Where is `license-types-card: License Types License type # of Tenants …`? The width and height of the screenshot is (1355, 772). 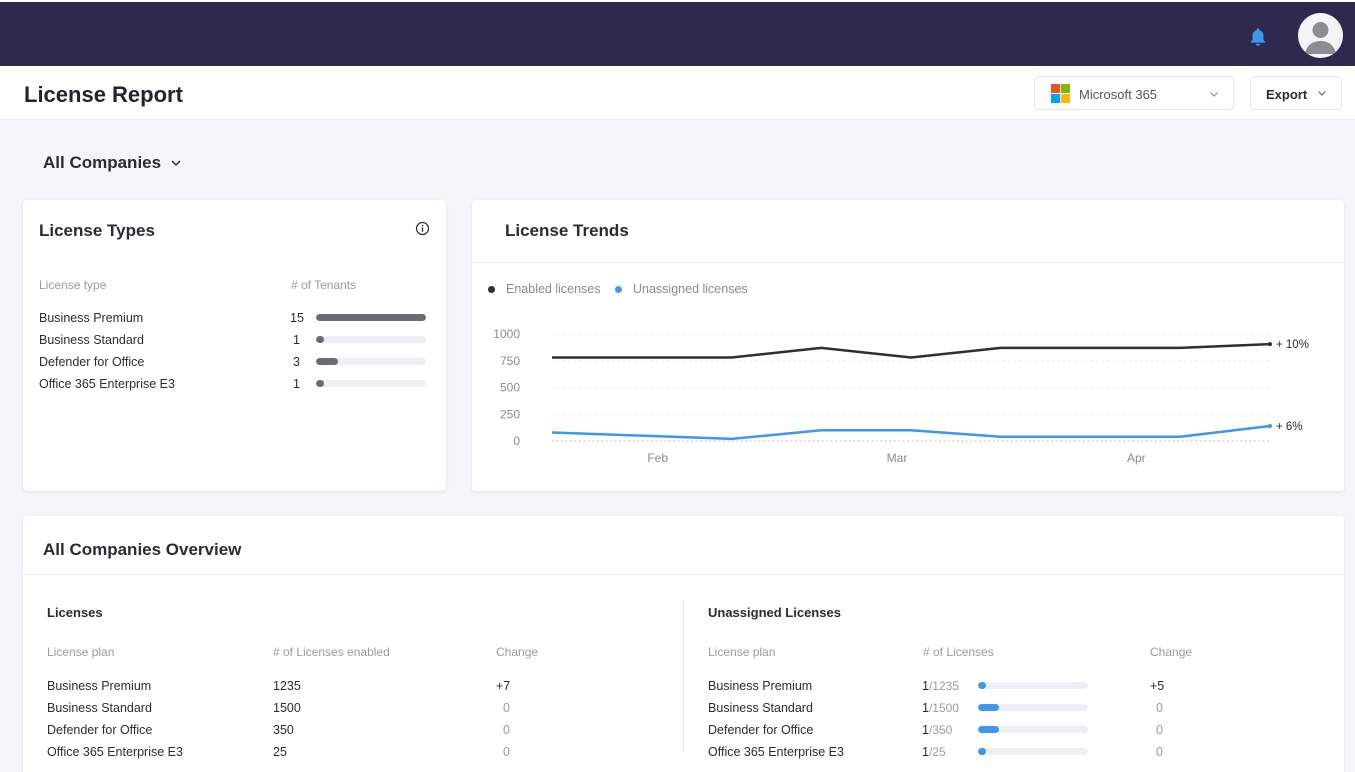 license-types-card: License Types License type # of Tenants … is located at coordinates (234, 345).